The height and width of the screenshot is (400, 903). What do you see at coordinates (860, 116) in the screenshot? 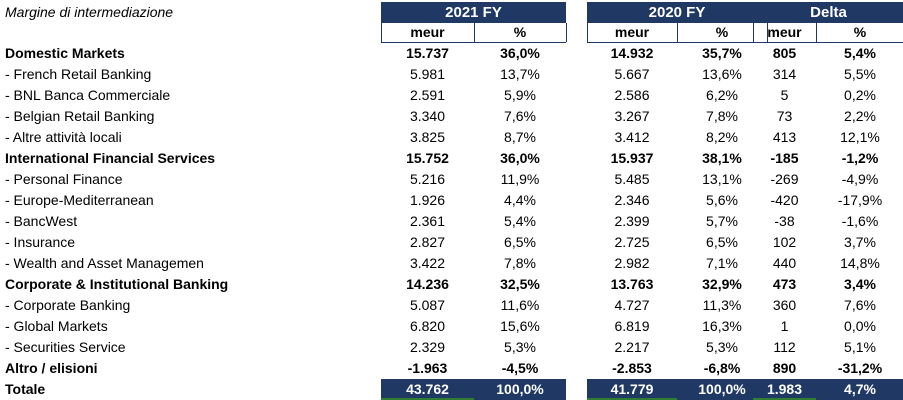
I see `table-cell: 2,2%` at bounding box center [860, 116].